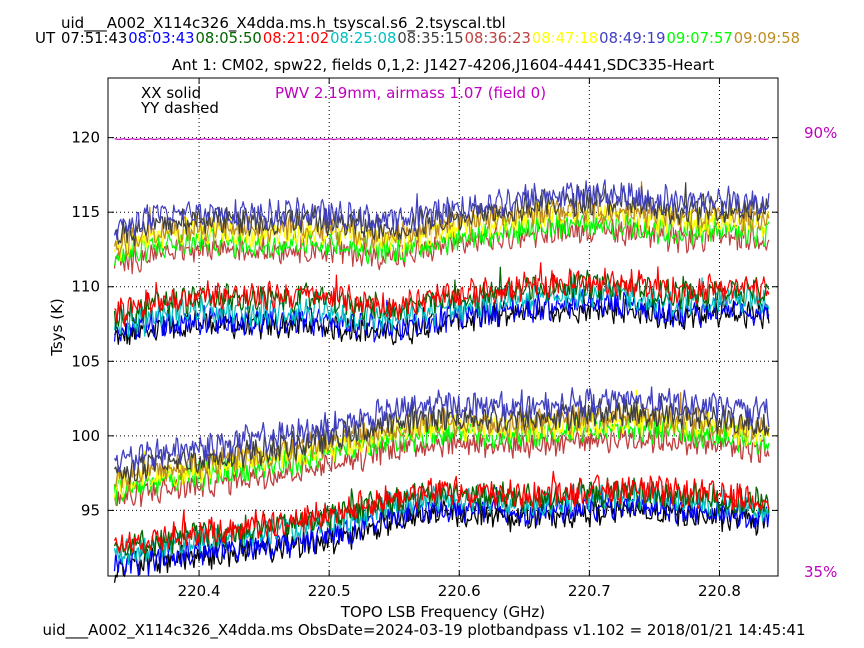  Describe the element at coordinates (161, 38) in the screenshot. I see `ut-time-1: 08:03:43` at that location.